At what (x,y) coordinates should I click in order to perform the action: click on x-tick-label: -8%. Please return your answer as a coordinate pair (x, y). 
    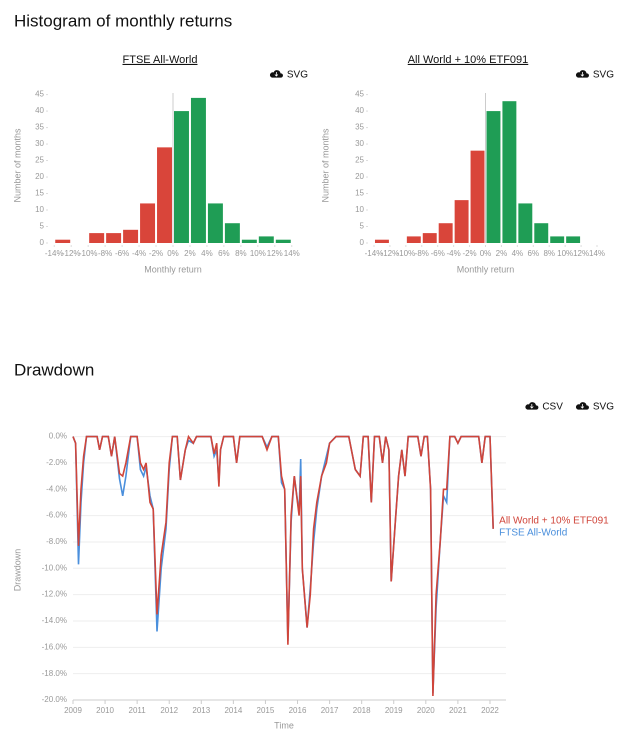
    Looking at the image, I should click on (105, 253).